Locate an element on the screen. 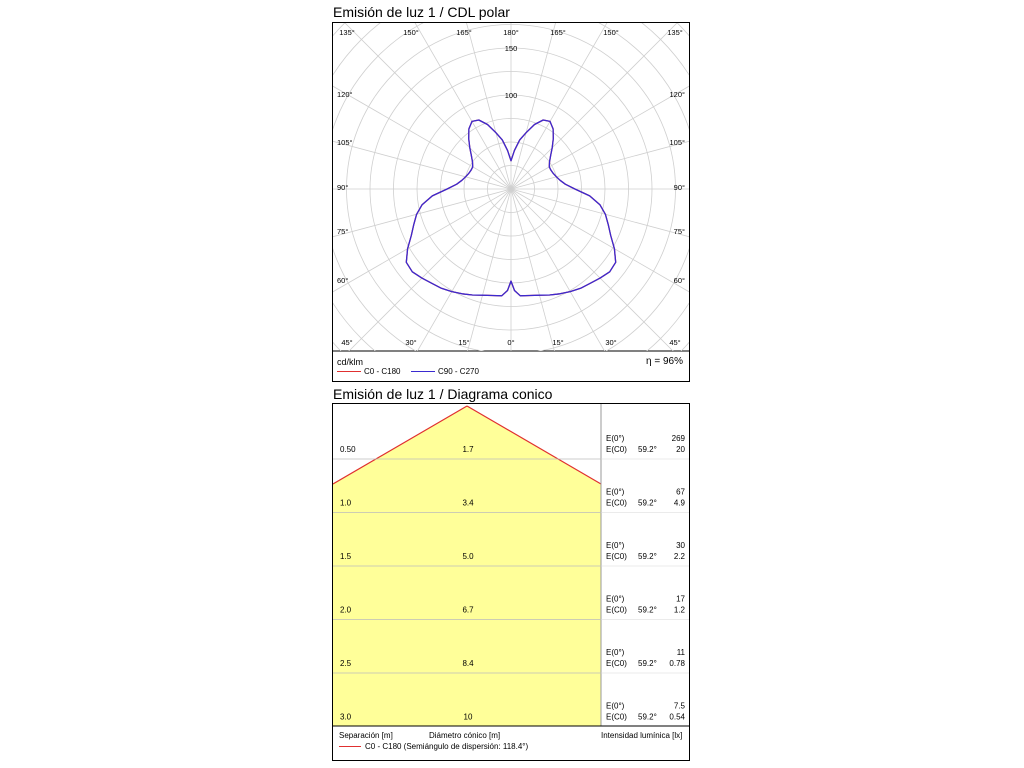 Image resolution: width=1024 pixels, height=768 pixels. footer-intensity: Intensidad lumínica [lx] is located at coordinates (642, 735).